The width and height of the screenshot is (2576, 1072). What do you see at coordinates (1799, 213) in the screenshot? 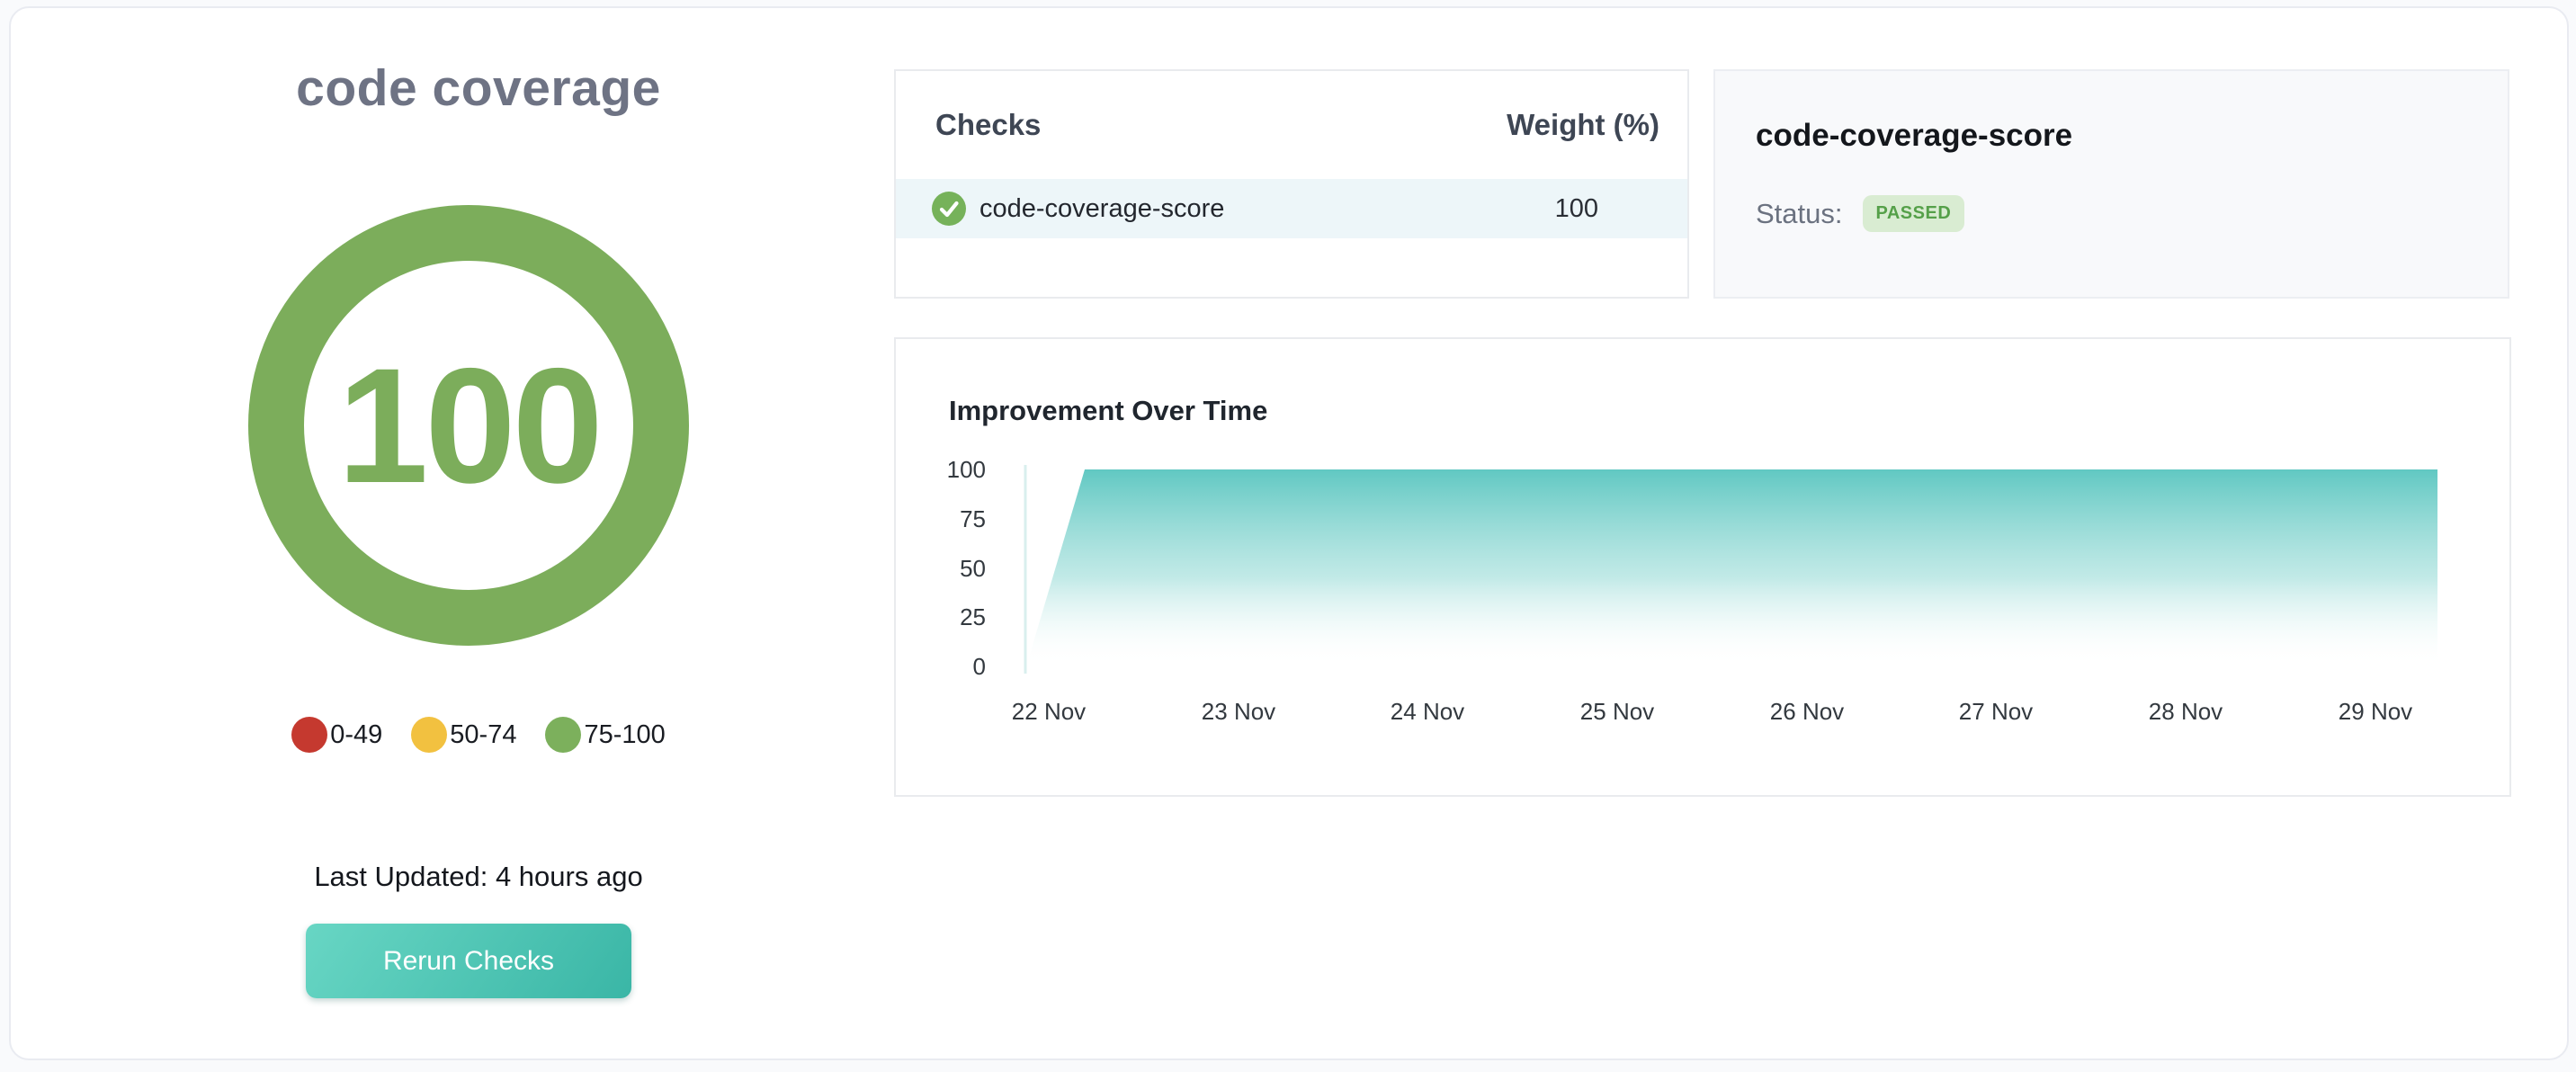
I see `status-label: Status:` at bounding box center [1799, 213].